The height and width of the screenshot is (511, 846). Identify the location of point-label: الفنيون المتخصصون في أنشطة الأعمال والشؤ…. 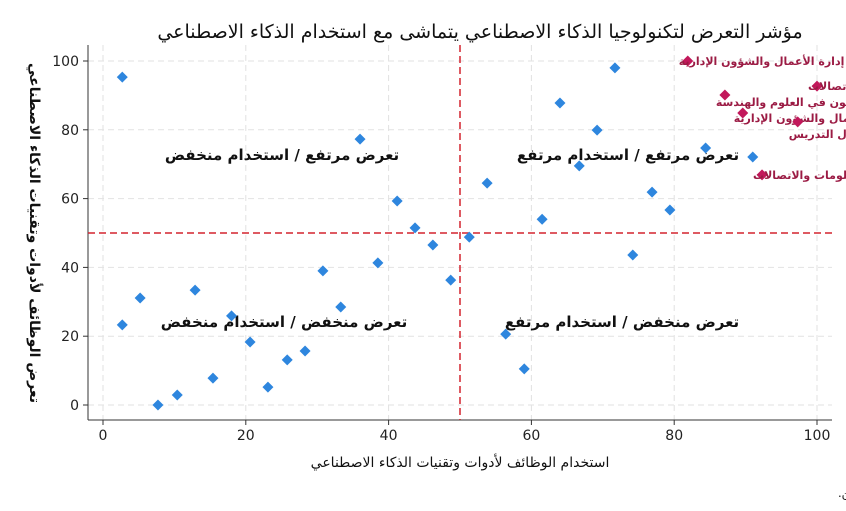
(790, 118).